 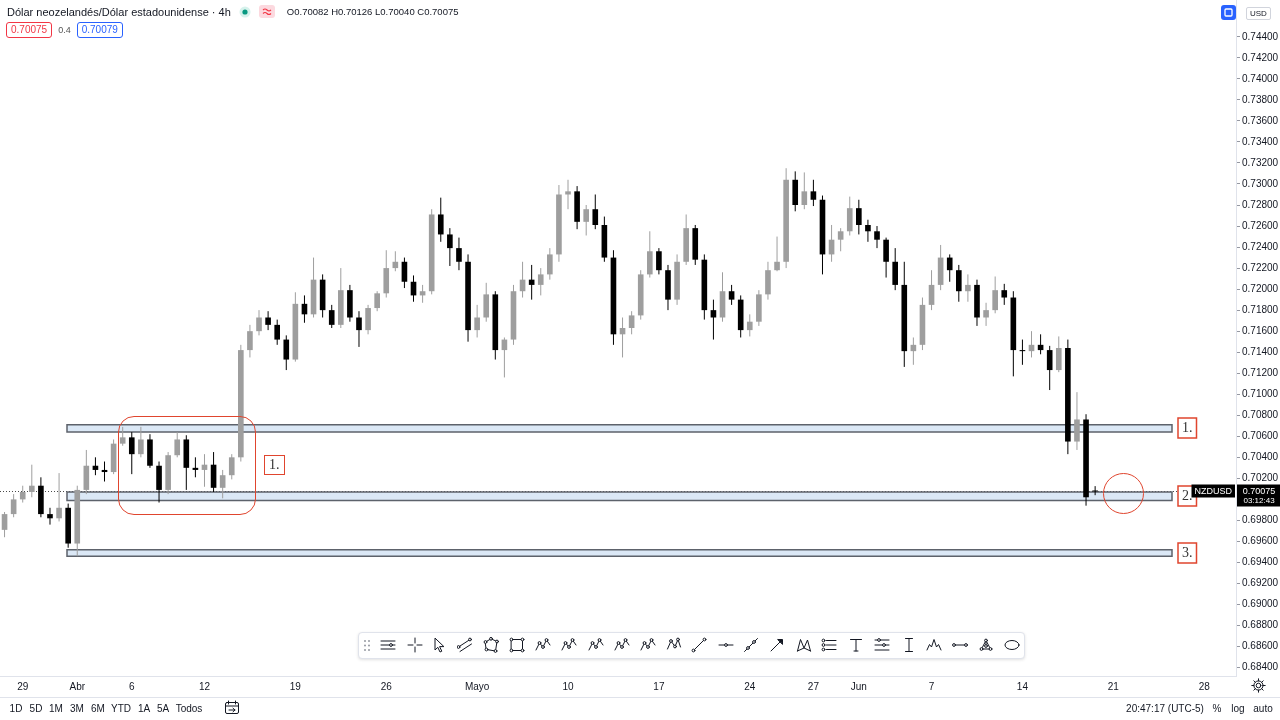 What do you see at coordinates (1238, 708) in the screenshot?
I see `text: log` at bounding box center [1238, 708].